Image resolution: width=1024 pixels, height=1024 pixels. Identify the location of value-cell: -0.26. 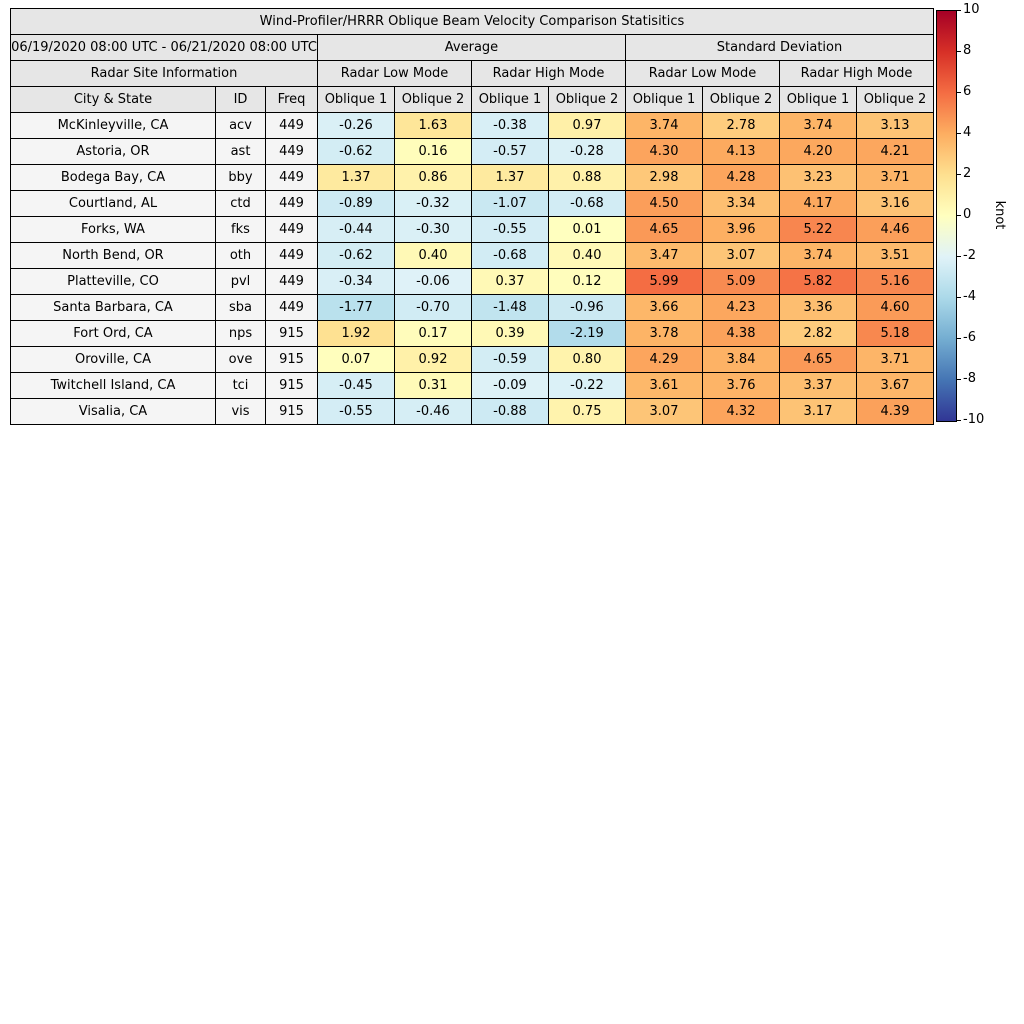
(356, 125).